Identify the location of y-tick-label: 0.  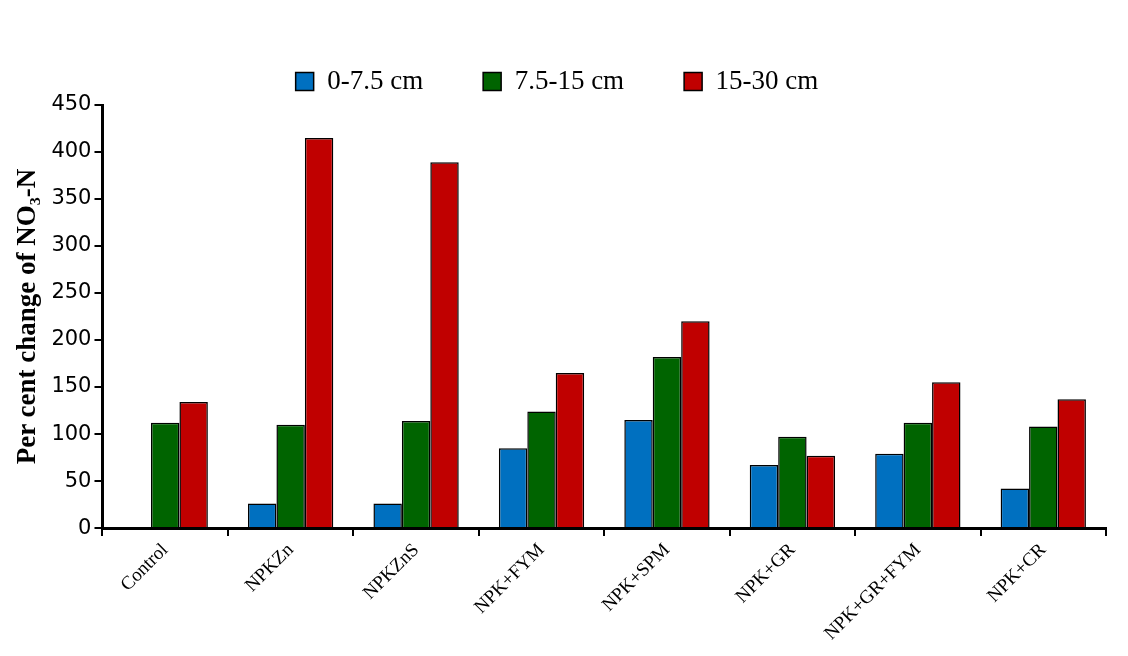
(85, 526).